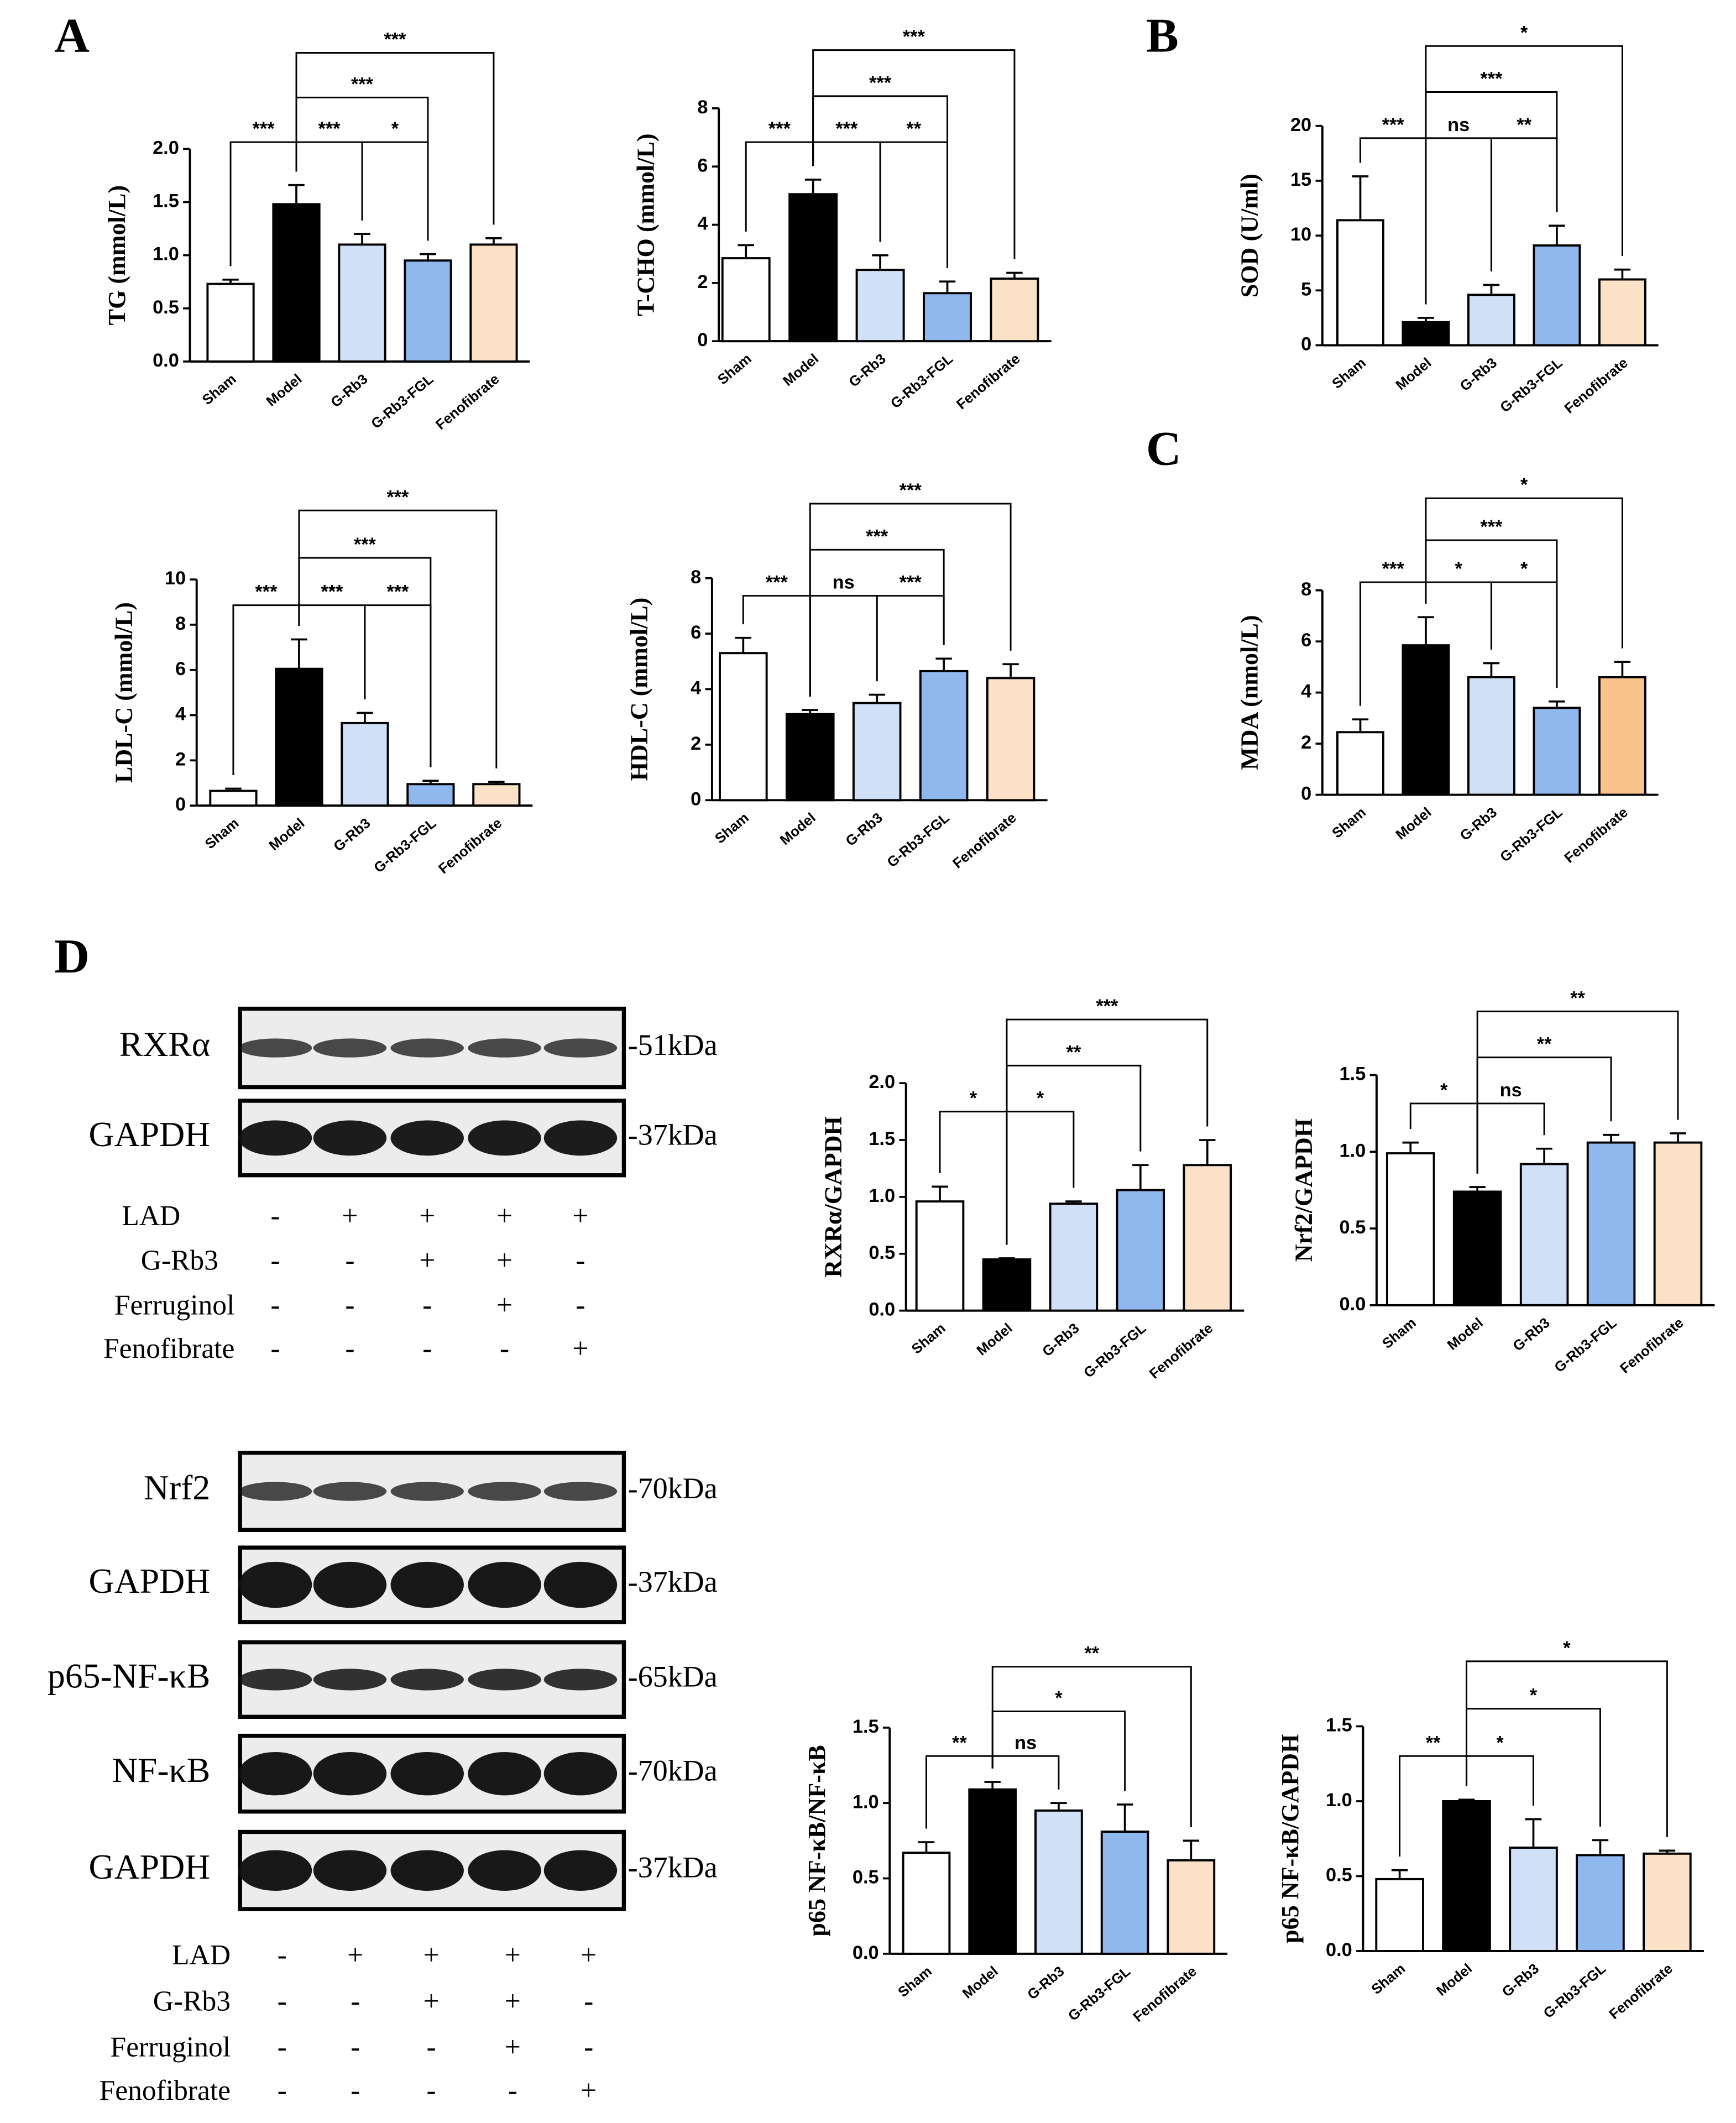 The image size is (1736, 2123). What do you see at coordinates (866, 1877) in the screenshot?
I see `y-tick-label: 0.5` at bounding box center [866, 1877].